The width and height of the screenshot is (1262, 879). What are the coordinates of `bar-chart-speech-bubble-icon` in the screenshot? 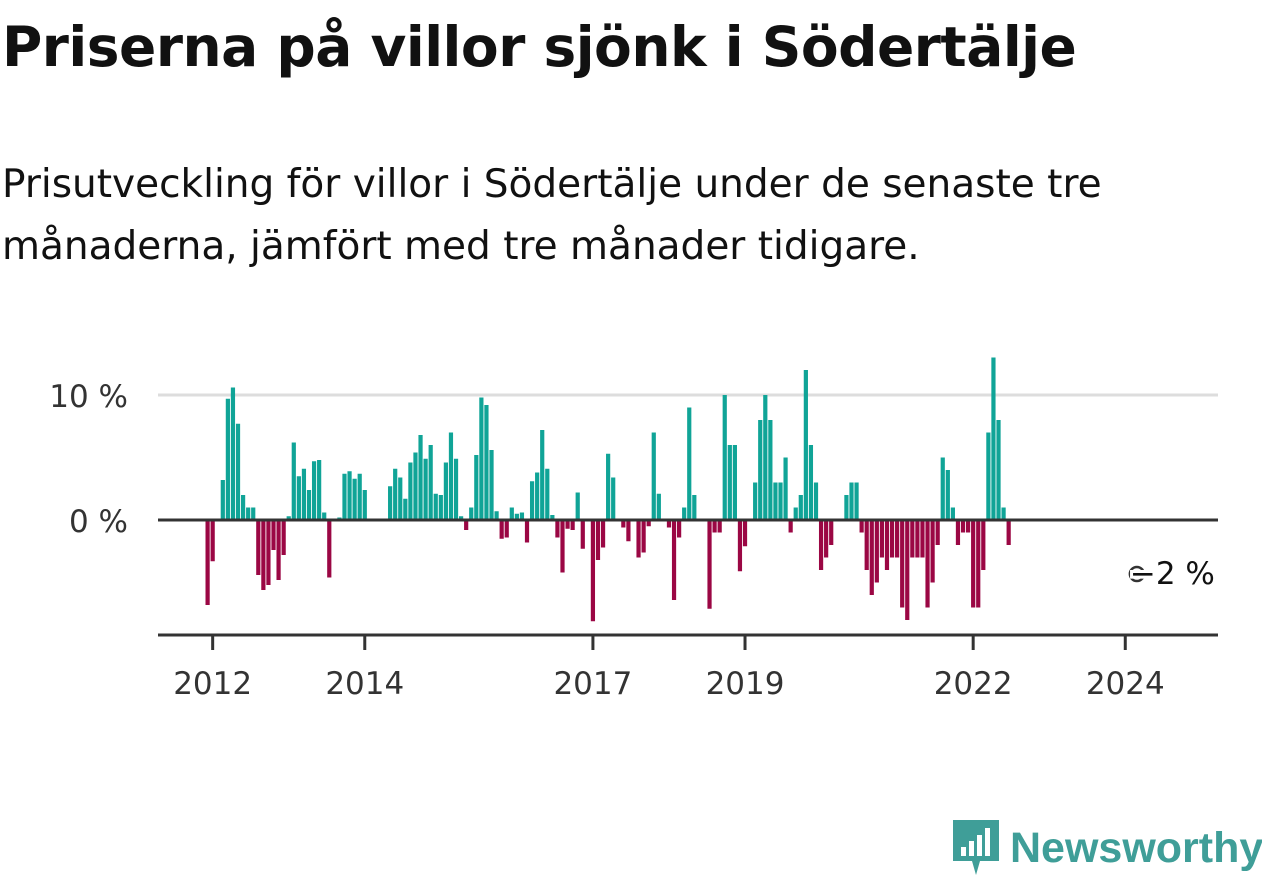 It's located at (976, 847).